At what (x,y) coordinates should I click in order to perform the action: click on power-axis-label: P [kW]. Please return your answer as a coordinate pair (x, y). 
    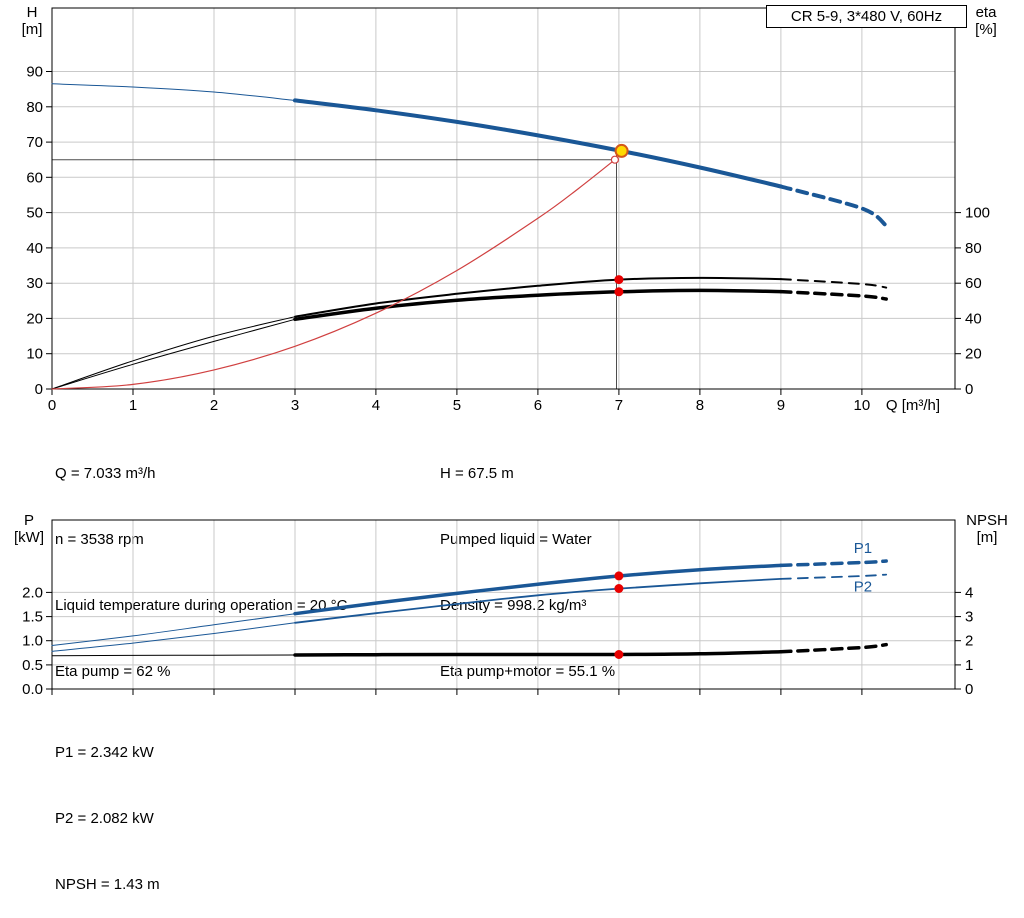
    Looking at the image, I should click on (29, 529).